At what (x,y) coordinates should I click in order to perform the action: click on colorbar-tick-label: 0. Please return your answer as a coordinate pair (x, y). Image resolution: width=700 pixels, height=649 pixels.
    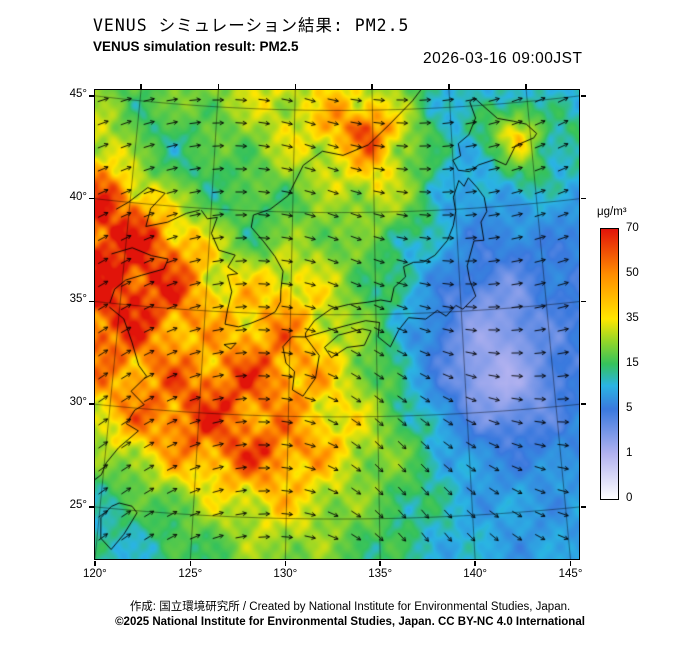
    Looking at the image, I should click on (629, 498).